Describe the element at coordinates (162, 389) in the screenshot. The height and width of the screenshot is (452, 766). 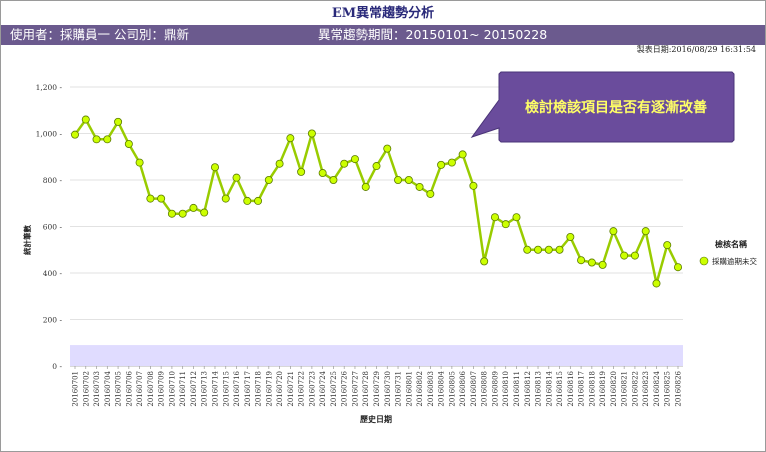
I see `x-tick-label: 20160709` at that location.